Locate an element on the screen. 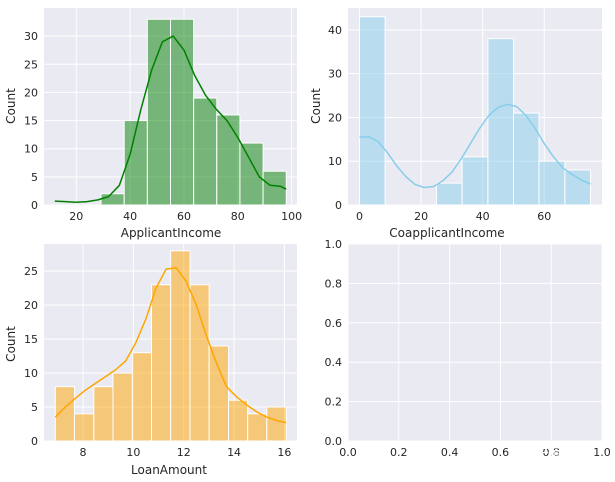 This screenshot has width=615, height=482. y-tick-label: 0.4 is located at coordinates (334, 362).